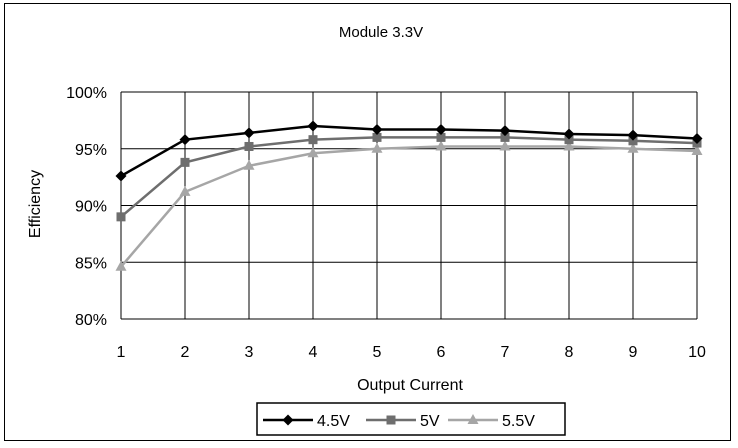 The height and width of the screenshot is (448, 738). Describe the element at coordinates (91, 320) in the screenshot. I see `y-tick-label: 80%` at that location.